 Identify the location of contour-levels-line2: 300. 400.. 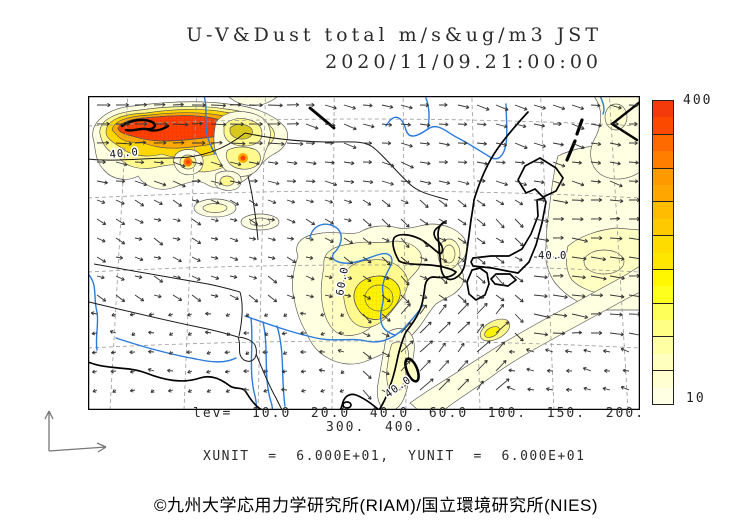
(375, 427).